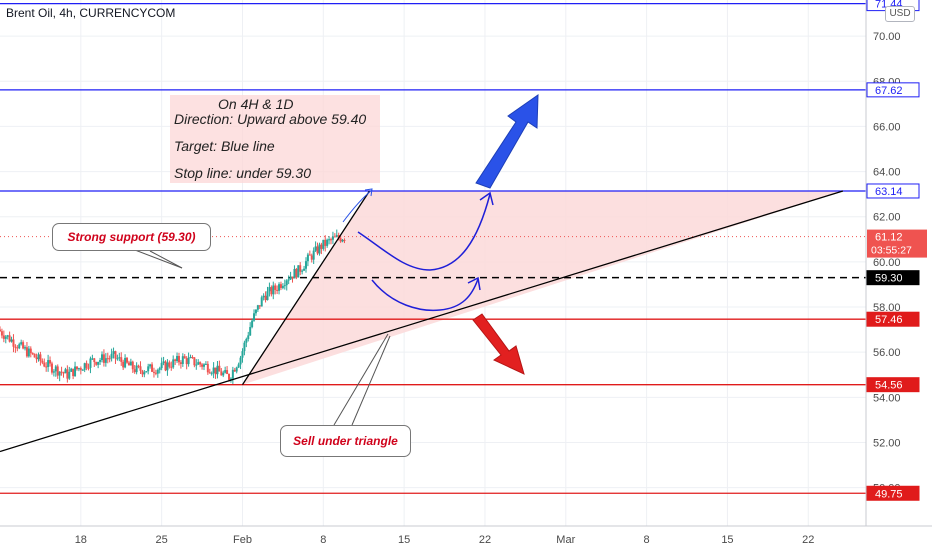 This screenshot has height=550, width=932. What do you see at coordinates (173, 306) in the screenshot?
I see `candlestick-series` at bounding box center [173, 306].